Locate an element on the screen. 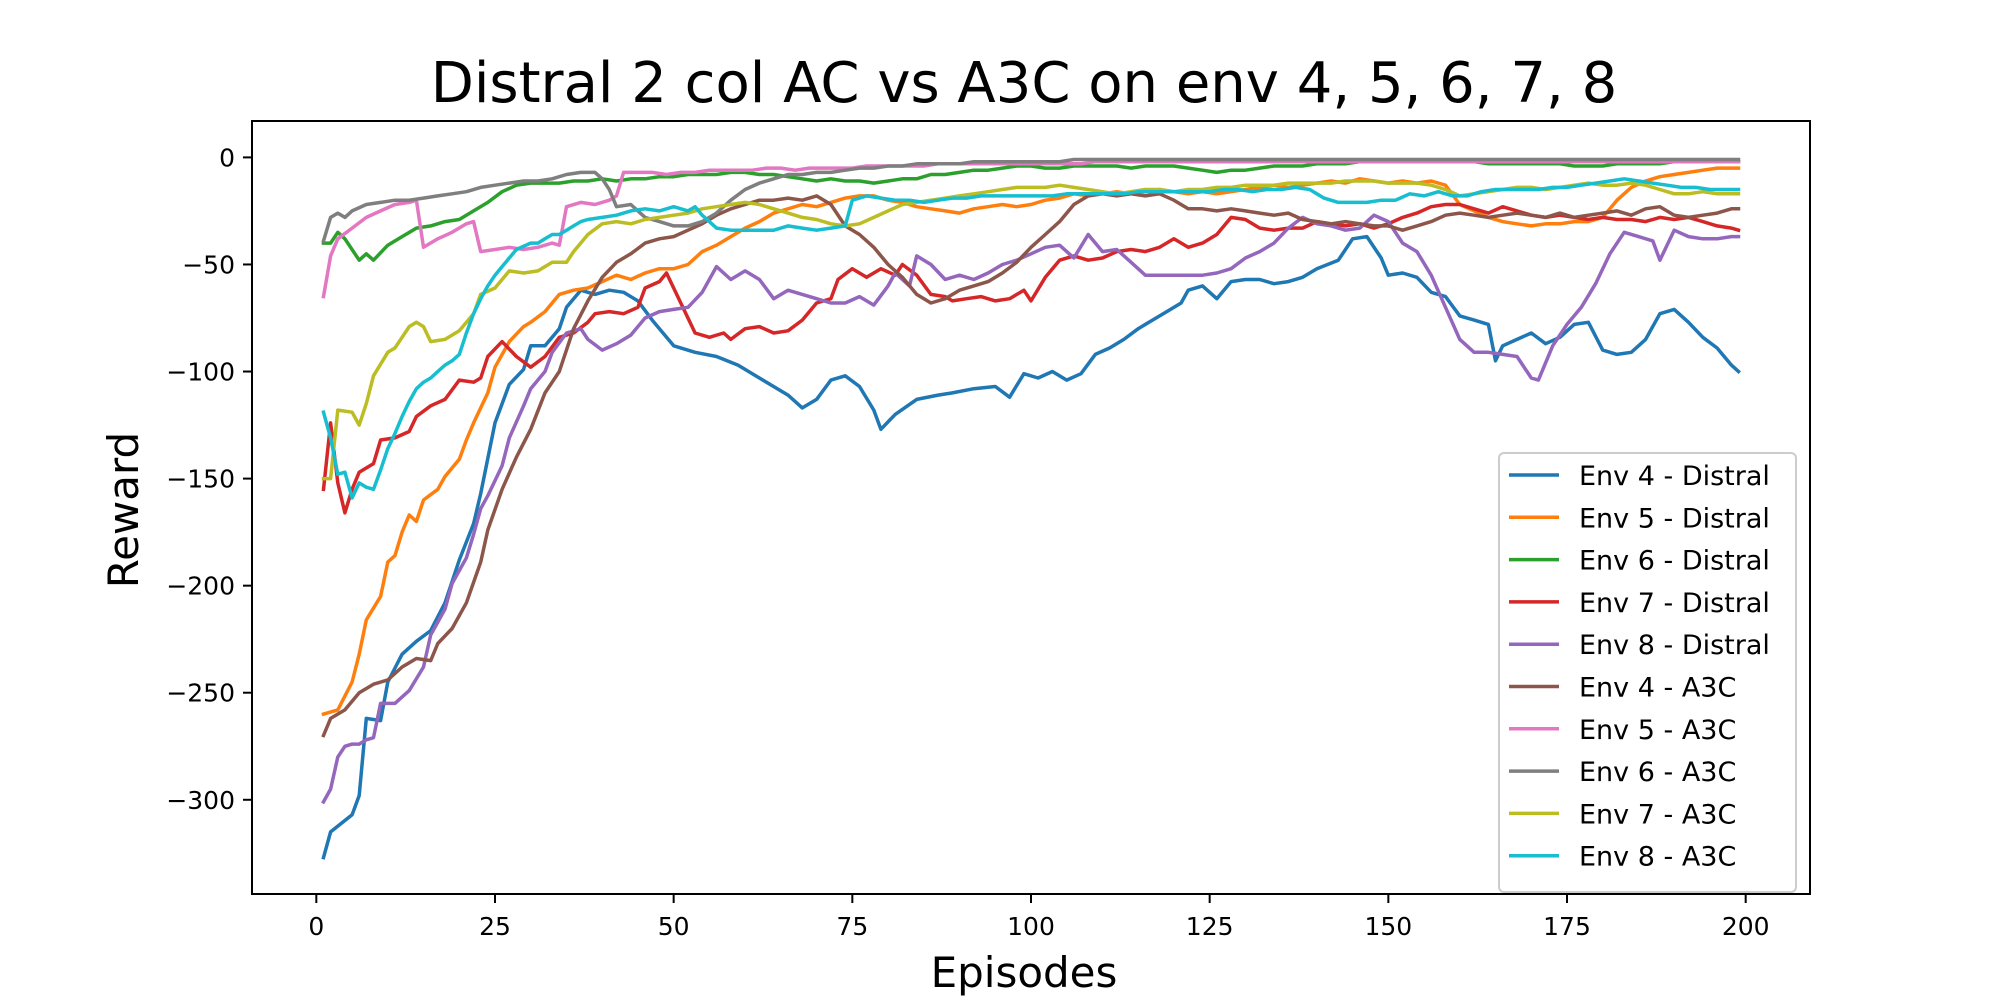  legend-entry-label: Env 8 - A3C is located at coordinates (1657, 857).